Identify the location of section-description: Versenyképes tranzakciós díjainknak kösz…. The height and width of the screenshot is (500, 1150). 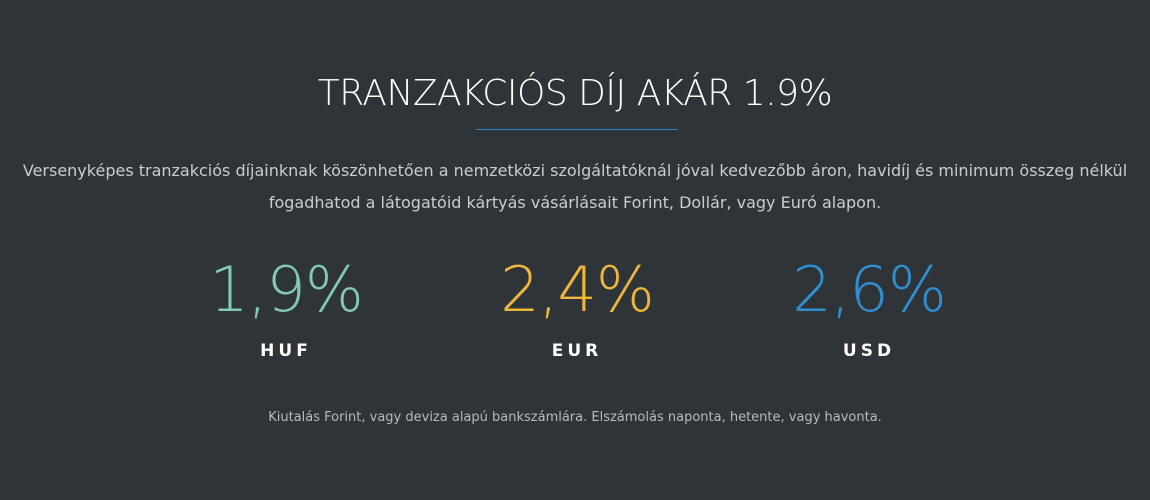
(575, 187).